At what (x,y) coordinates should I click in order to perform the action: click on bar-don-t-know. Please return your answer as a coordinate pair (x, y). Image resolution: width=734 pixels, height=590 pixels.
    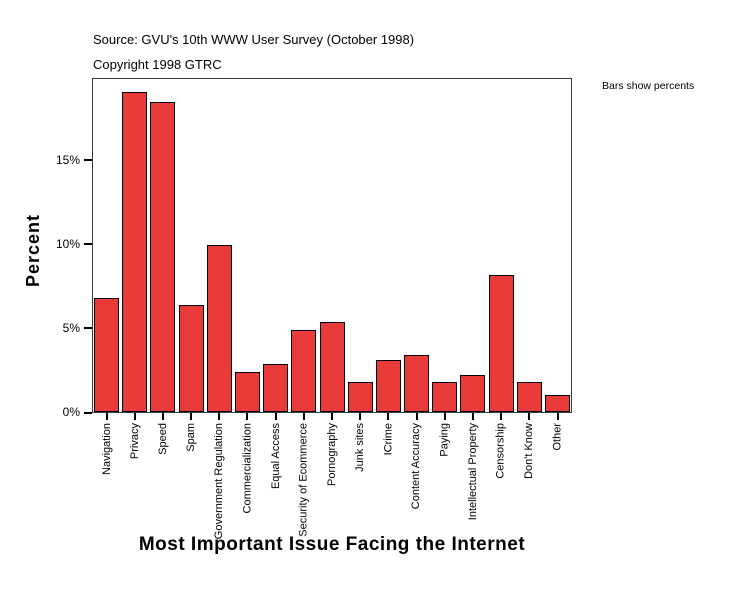
    Looking at the image, I should click on (529, 396).